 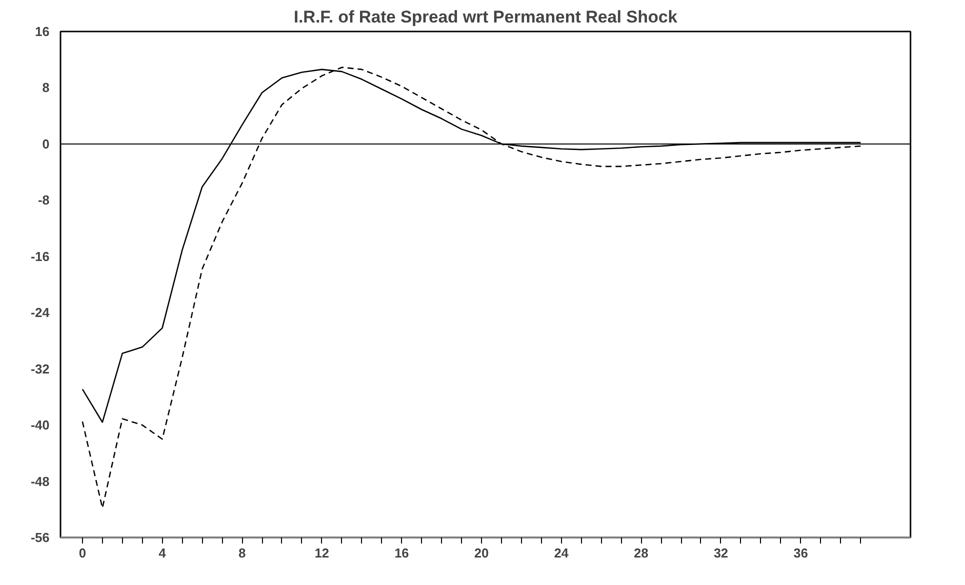 I want to click on y-tick-label: 16, so click(x=42, y=31).